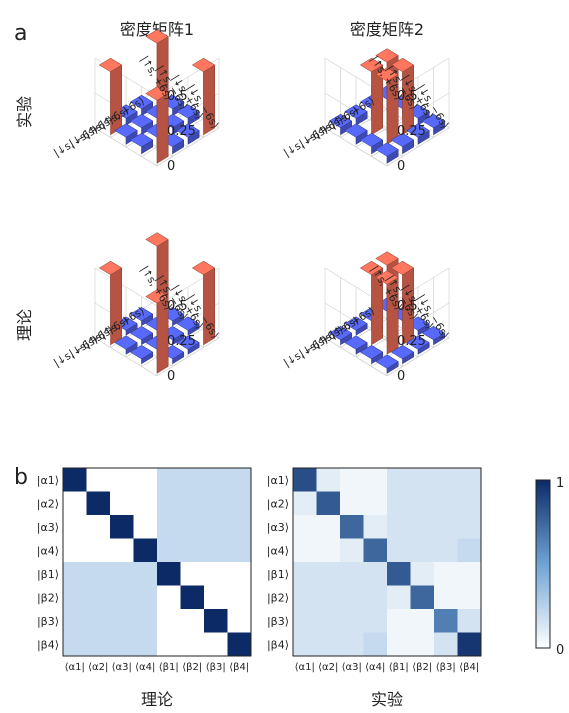 The width and height of the screenshot is (569, 713). Describe the element at coordinates (75, 667) in the screenshot. I see `heatmap-col-label: ⟨α1|` at that location.